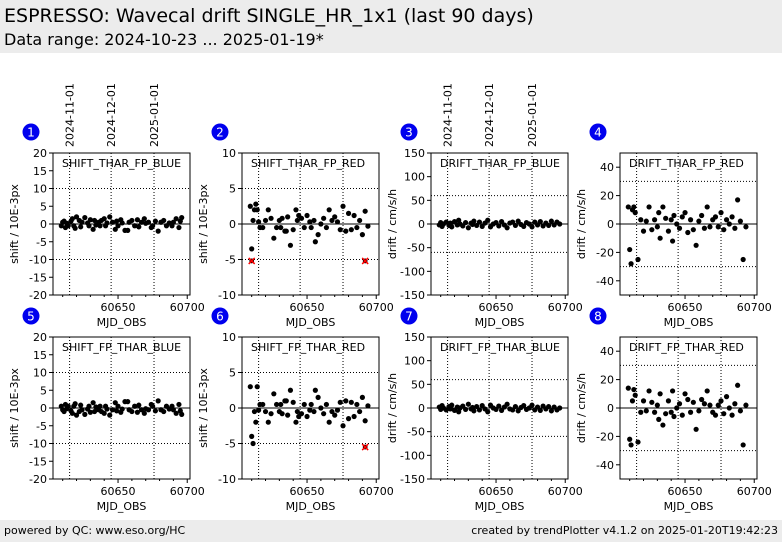 The image size is (782, 542). What do you see at coordinates (164, 39) in the screenshot?
I see `data-range-subtitle: Data range: 2024-10-23 ... 2025-01-19*` at bounding box center [164, 39].